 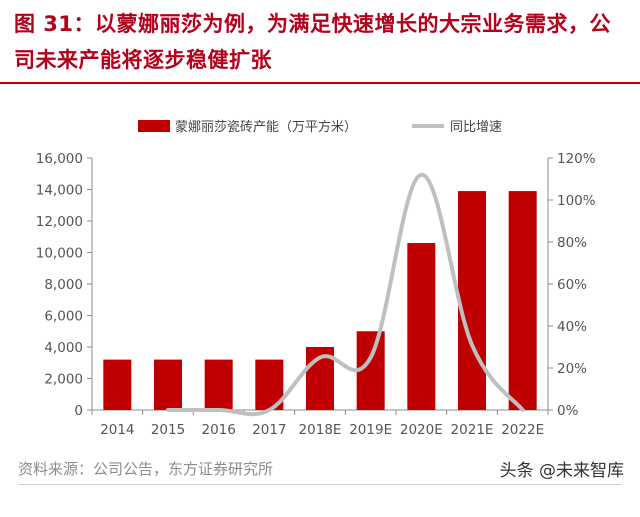 What do you see at coordinates (572, 369) in the screenshot?
I see `y-right-tick-label: 20%` at bounding box center [572, 369].